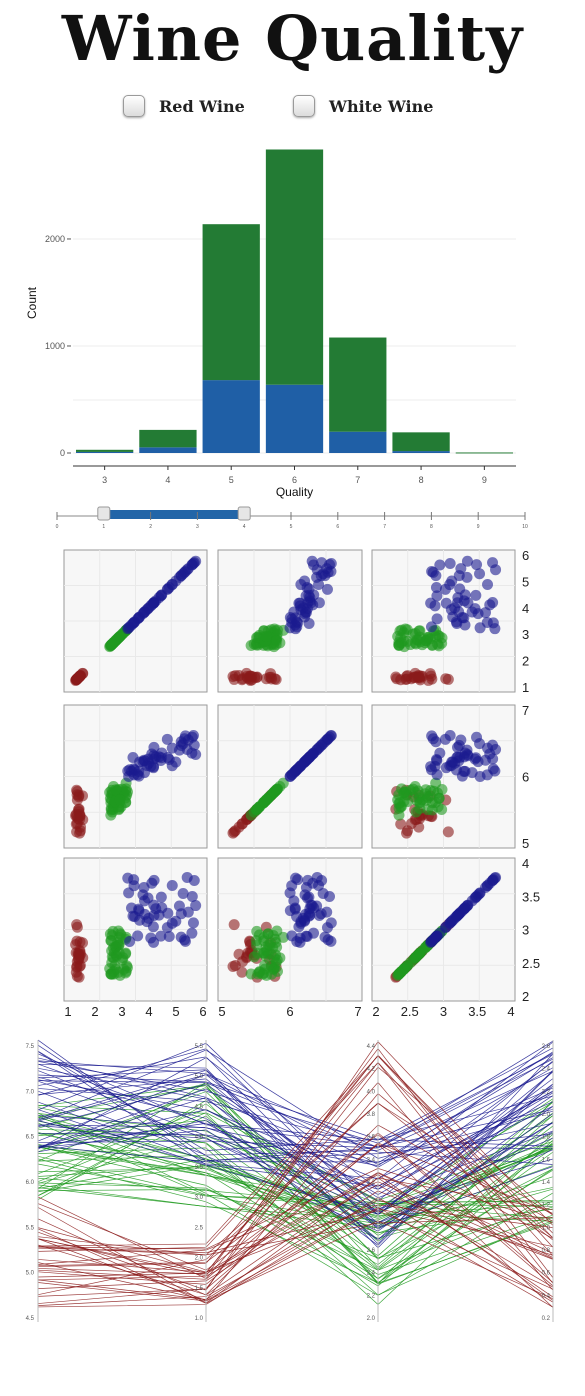 This screenshot has width=585, height=1396. Describe the element at coordinates (531, 896) in the screenshot. I see `y-tick-label: 3.5` at that location.